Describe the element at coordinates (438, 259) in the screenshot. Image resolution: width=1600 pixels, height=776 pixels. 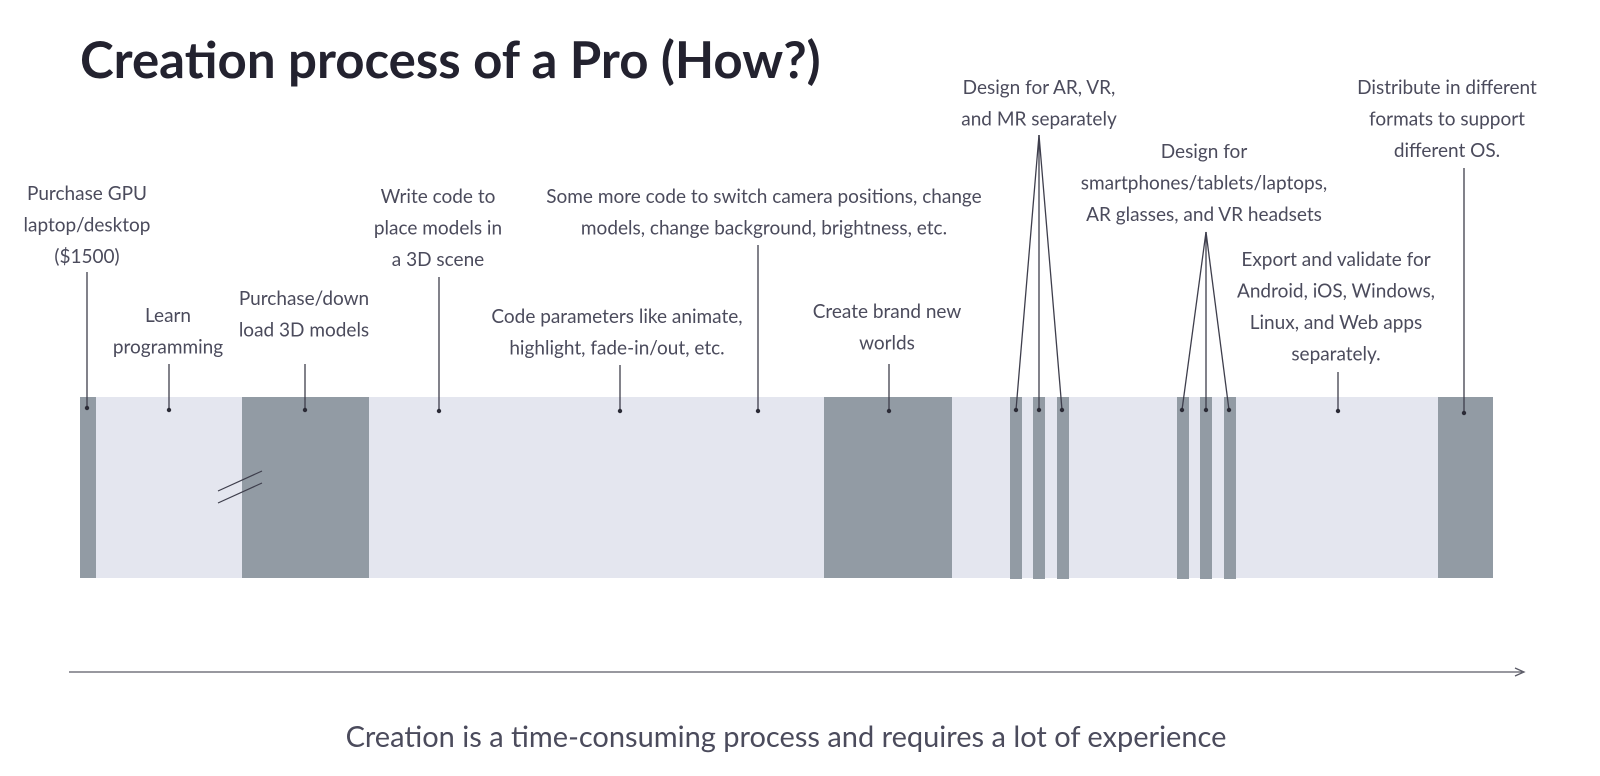
I see `annotation-line: a 3D scene` at that location.